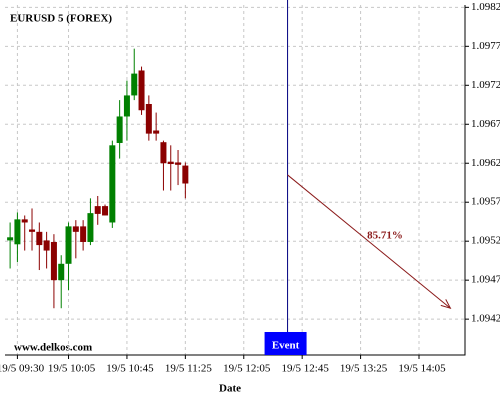 Image resolution: width=500 pixels, height=400 pixels. Describe the element at coordinates (446, 304) in the screenshot. I see `arrow-head` at that location.